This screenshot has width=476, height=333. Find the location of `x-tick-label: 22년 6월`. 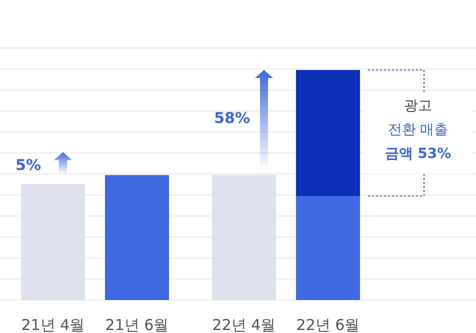

x-tick-label: 22년 6월 is located at coordinates (328, 324).